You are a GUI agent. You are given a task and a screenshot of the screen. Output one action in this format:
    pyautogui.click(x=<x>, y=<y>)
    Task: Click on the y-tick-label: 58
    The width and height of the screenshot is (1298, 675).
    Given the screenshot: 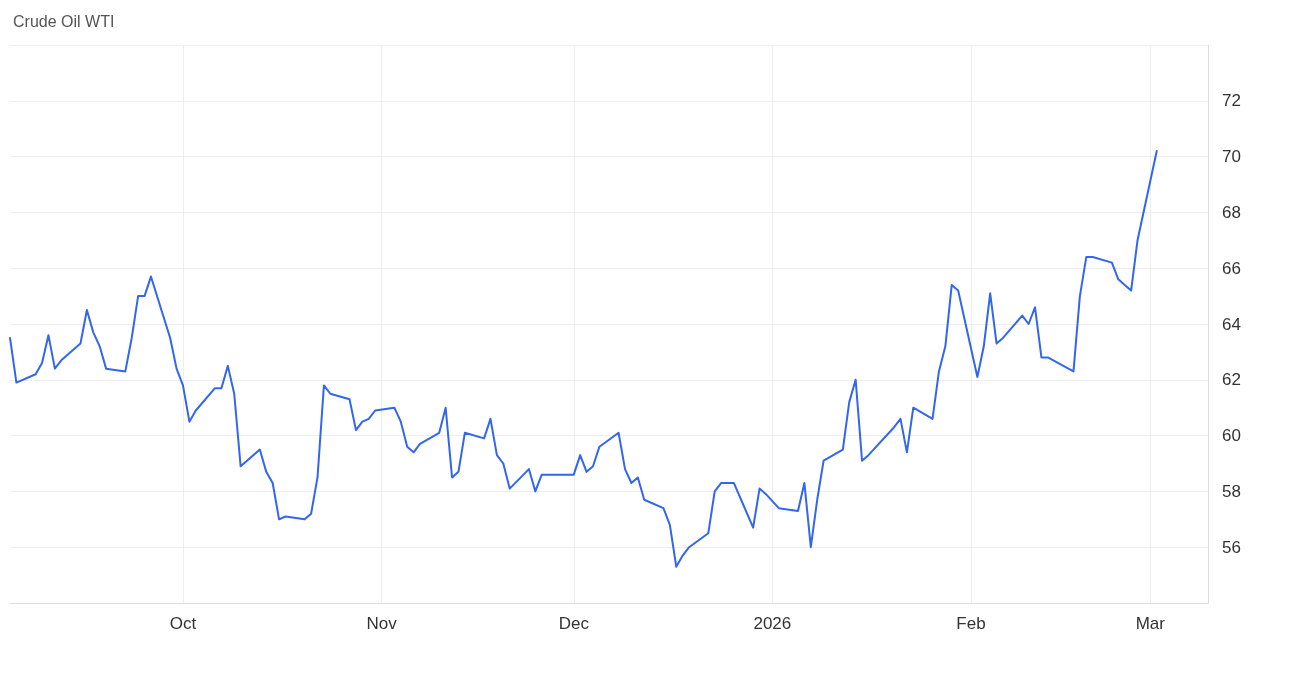 What is the action you would take?
    pyautogui.click(x=1231, y=491)
    